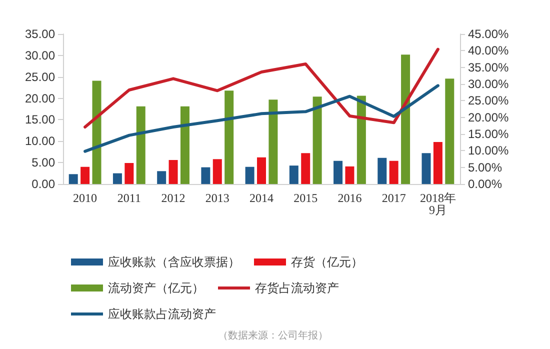  Describe the element at coordinates (40, 119) in the screenshot. I see `y-tick-label: 15.00` at that location.